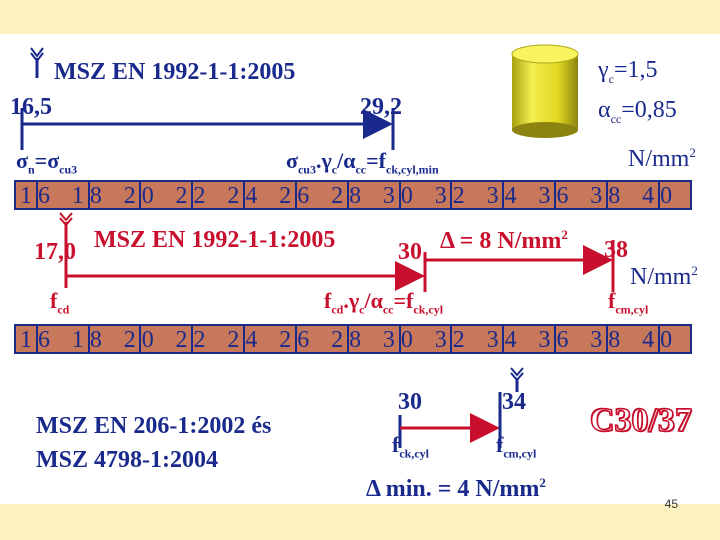  What do you see at coordinates (31, 107) in the screenshot?
I see `value-16-5: 16,5` at bounding box center [31, 107].